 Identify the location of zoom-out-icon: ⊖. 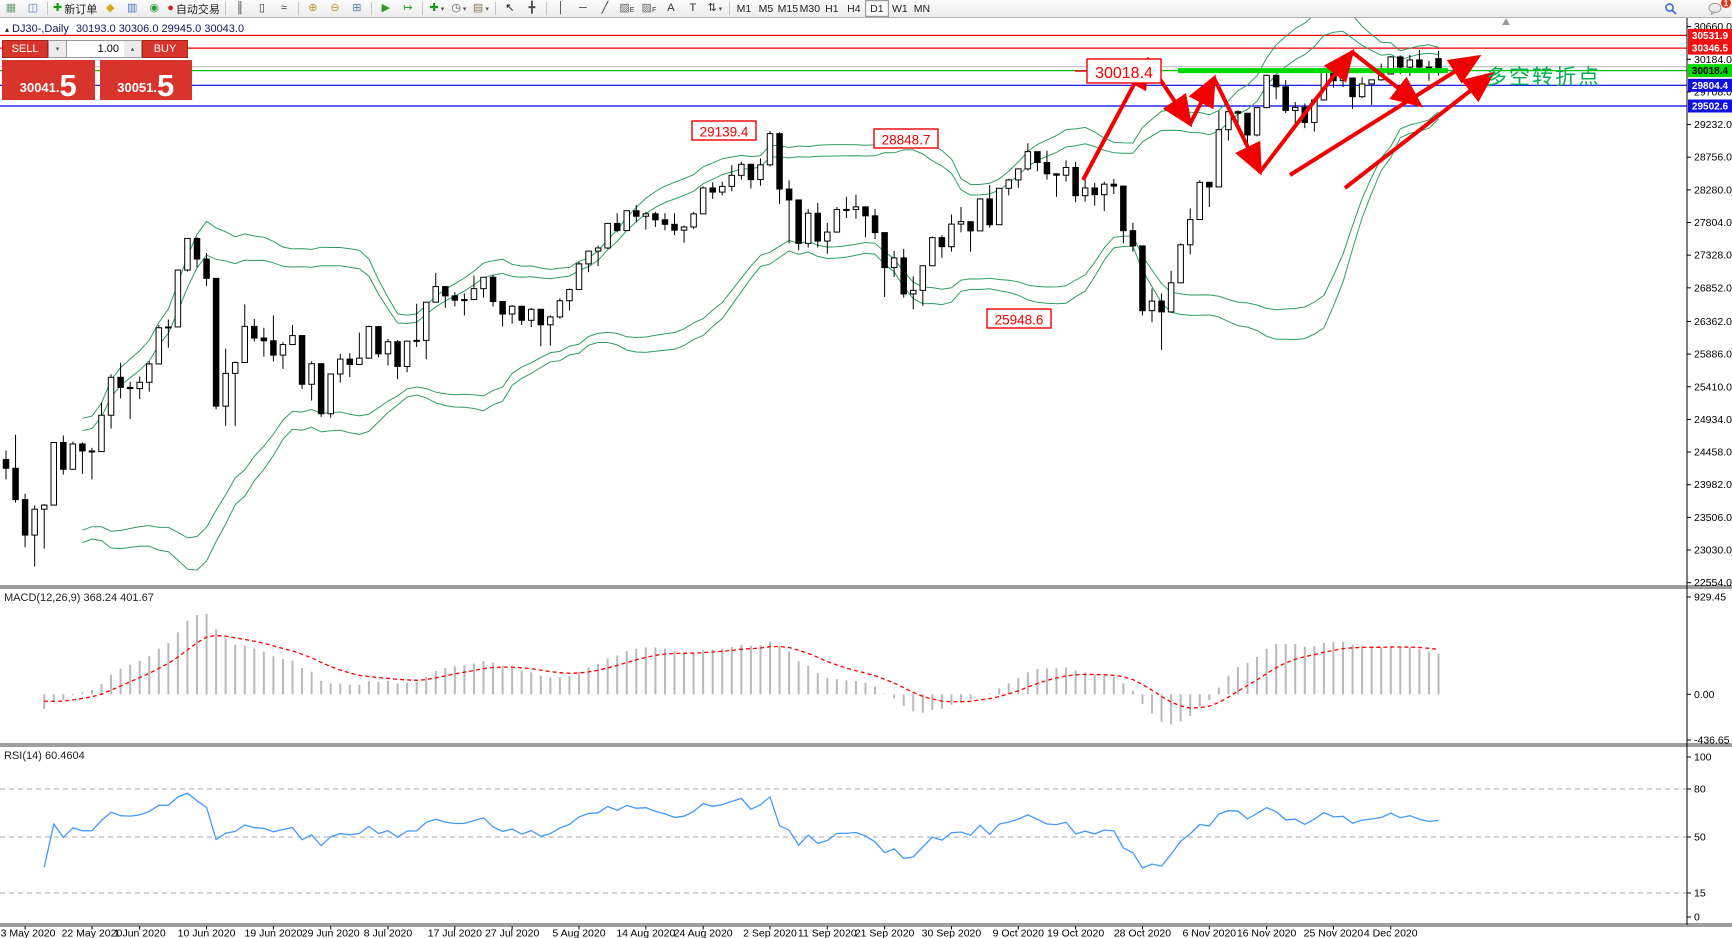
(335, 8).